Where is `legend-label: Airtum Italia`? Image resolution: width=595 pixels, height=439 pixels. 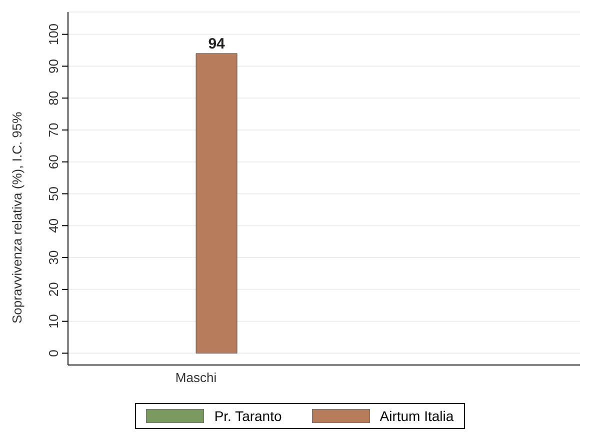 legend-label: Airtum Italia is located at coordinates (416, 416).